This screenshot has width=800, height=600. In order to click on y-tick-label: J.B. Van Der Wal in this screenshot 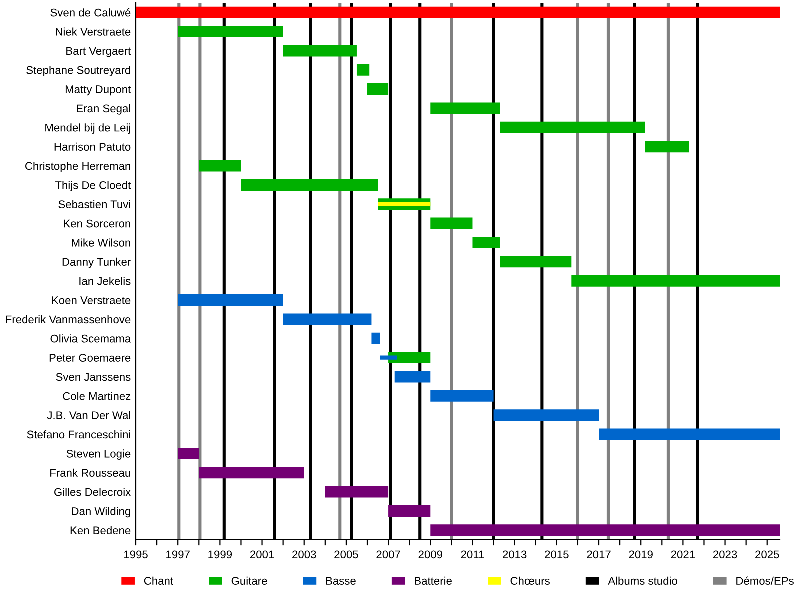, I will do `click(88, 415)`.